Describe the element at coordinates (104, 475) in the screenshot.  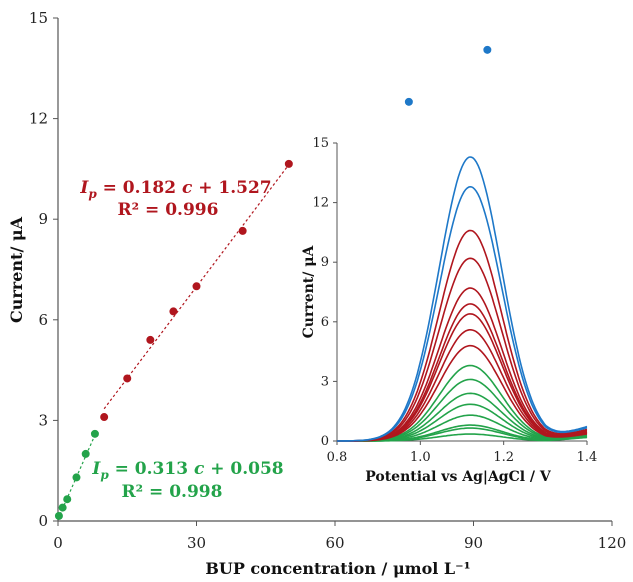
I see `green-eq-sub: p` at that location.